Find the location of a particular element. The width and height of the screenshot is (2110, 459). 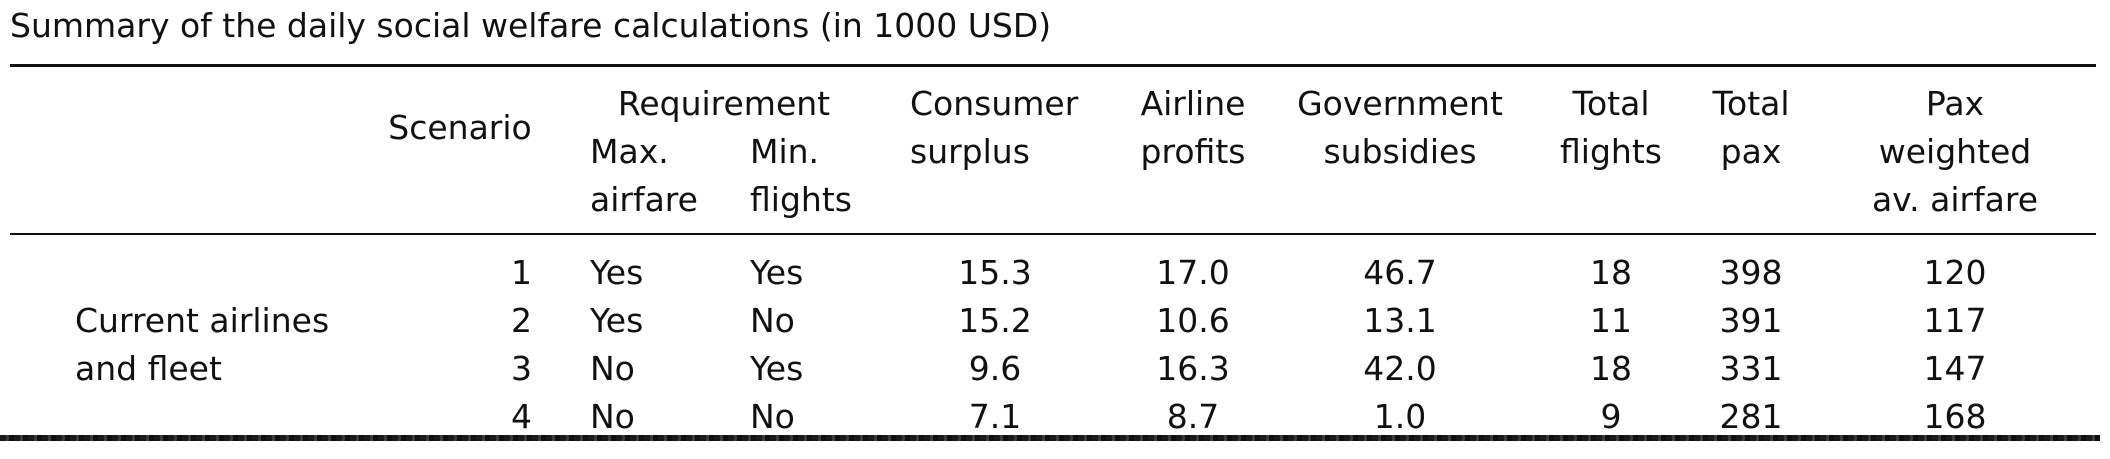

header-pax-weighted-line2: weighted is located at coordinates (1955, 151).